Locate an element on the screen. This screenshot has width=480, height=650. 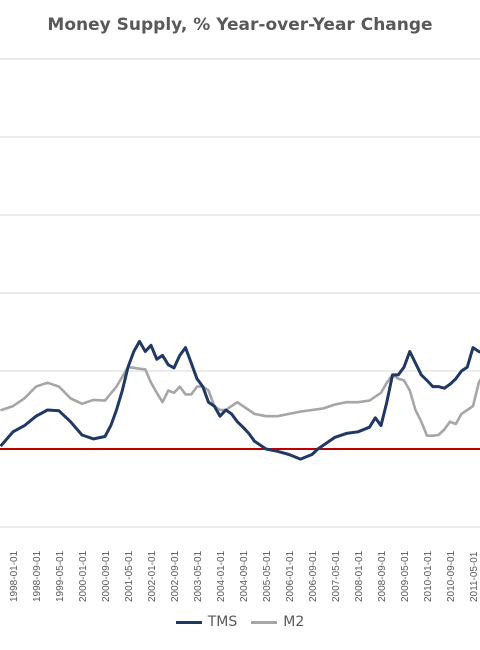
legend-swatch-m2 is located at coordinates (264, 622).